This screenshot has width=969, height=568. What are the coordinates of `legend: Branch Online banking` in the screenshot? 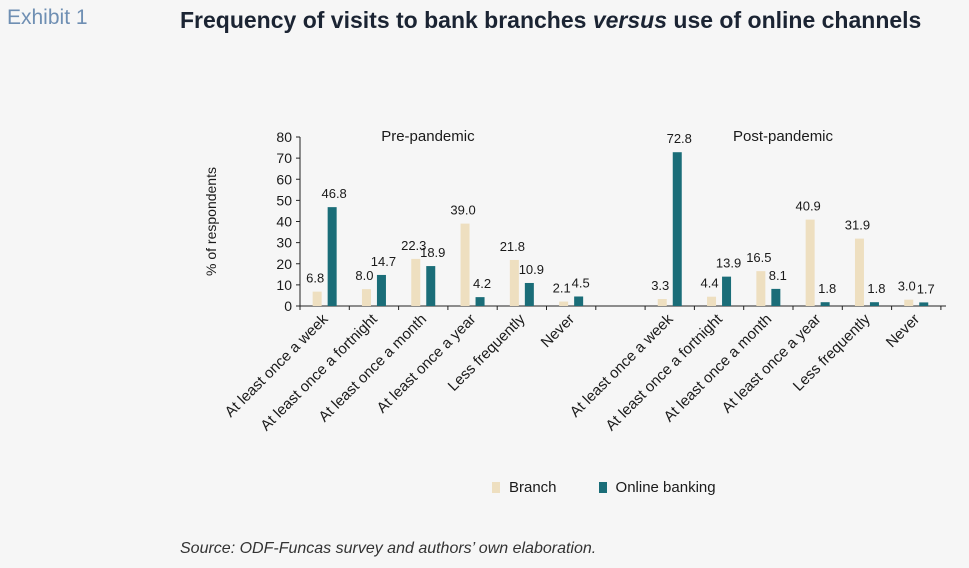 It's located at (604, 487).